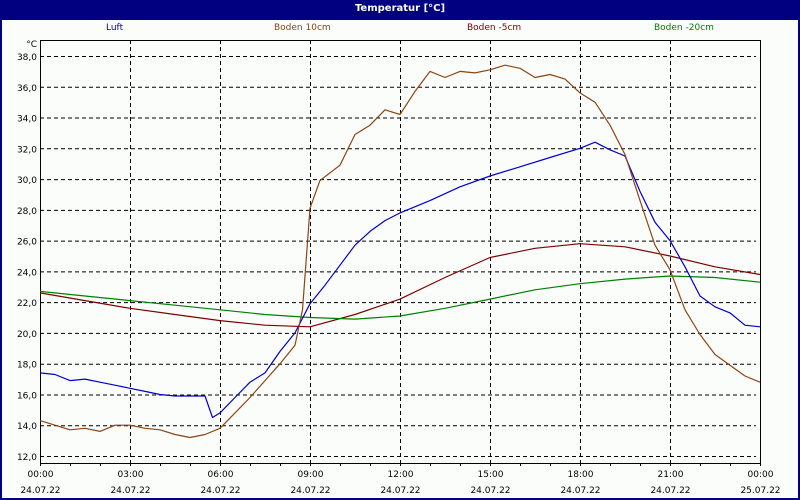 This screenshot has width=800, height=500. I want to click on x-tick-time: 21:00, so click(671, 475).